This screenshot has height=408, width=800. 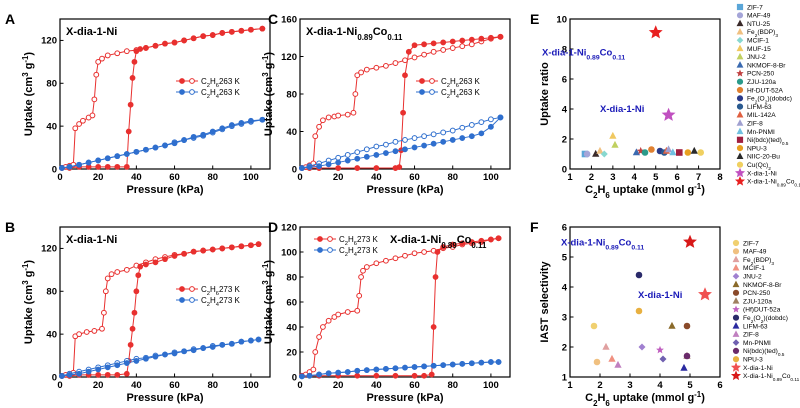 What do you see at coordinates (452, 177) in the screenshot?
I see `x-tick-label: 80` at bounding box center [452, 177].